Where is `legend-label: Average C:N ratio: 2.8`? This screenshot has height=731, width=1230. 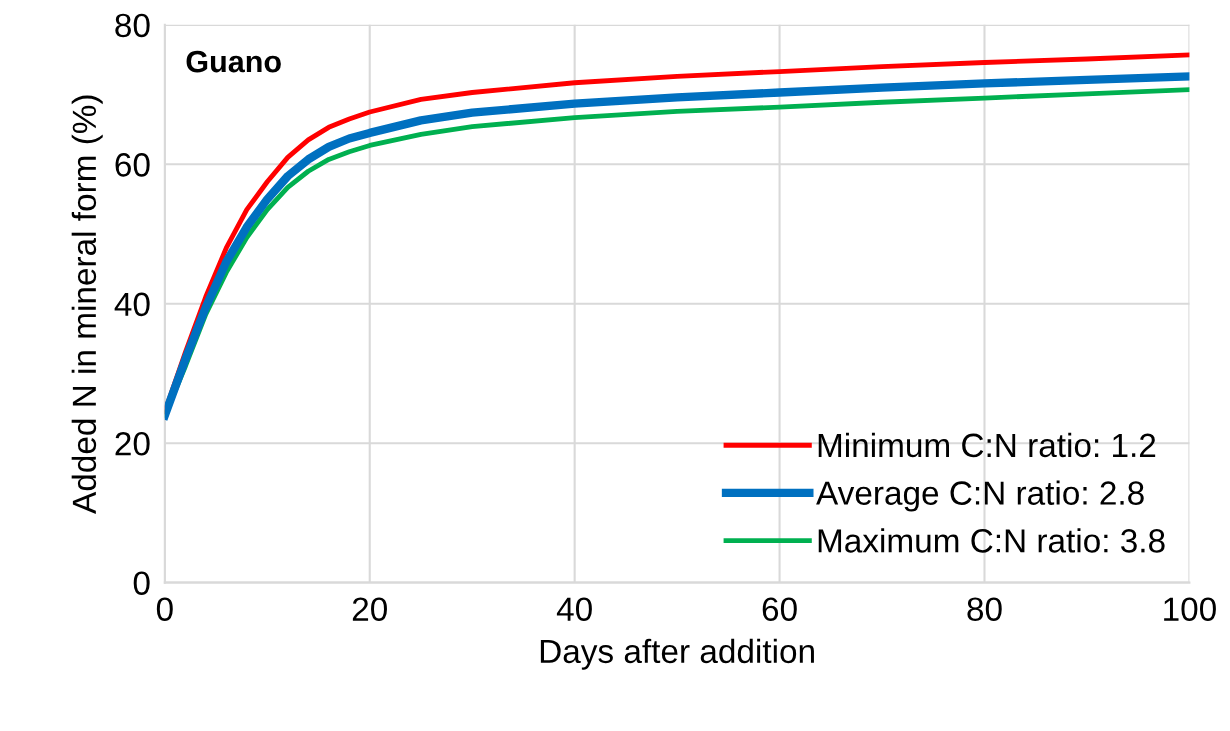
legend-label: Average C:N ratio: 2.8 is located at coordinates (980, 496).